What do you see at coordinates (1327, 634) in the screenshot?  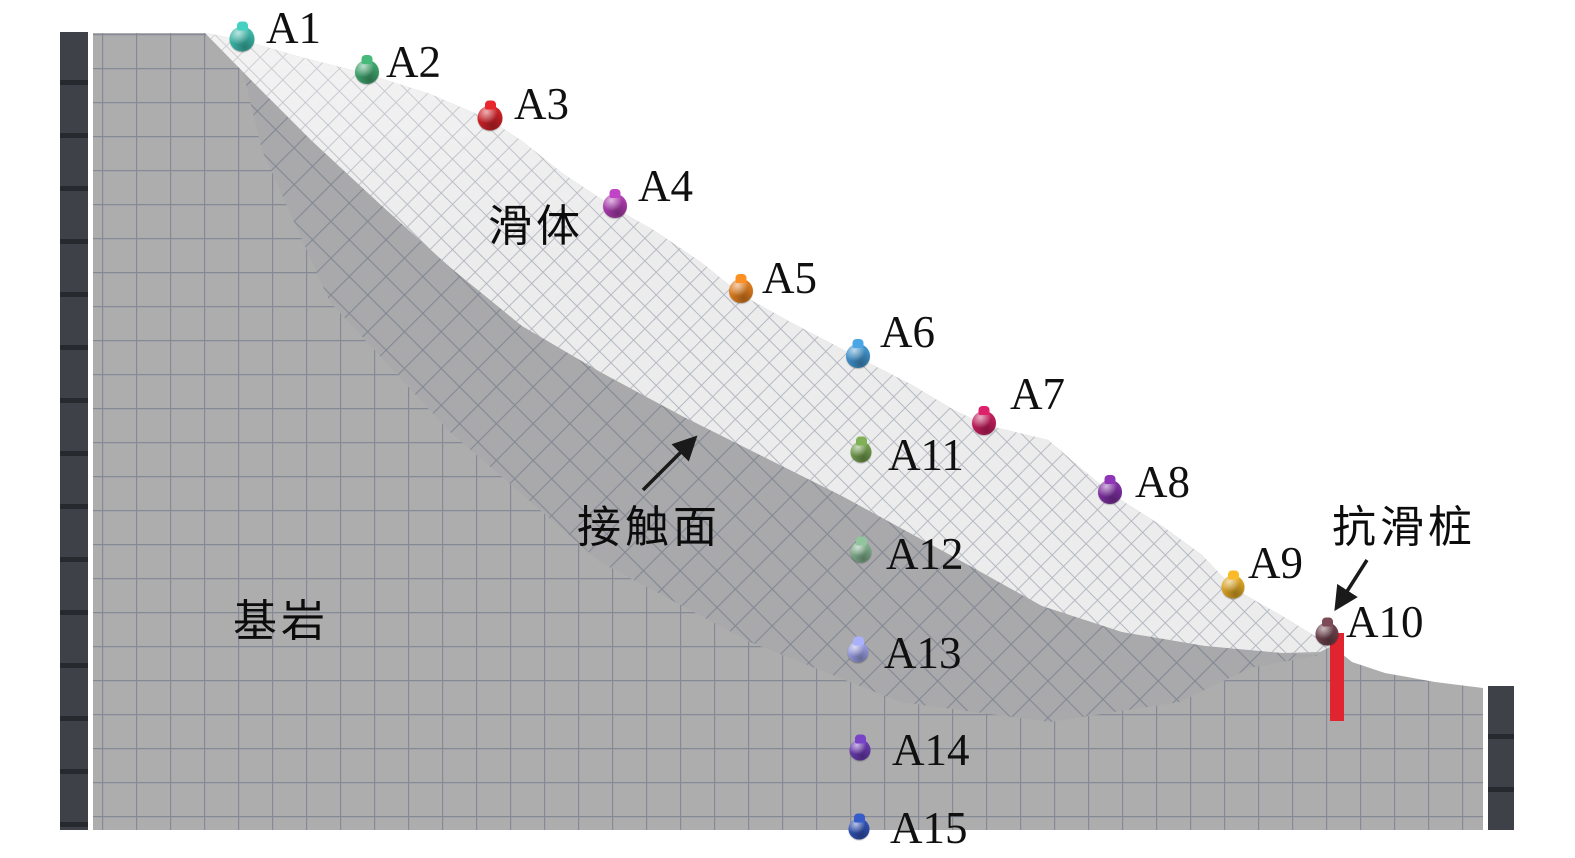 I see `monitor-point-a10` at bounding box center [1327, 634].